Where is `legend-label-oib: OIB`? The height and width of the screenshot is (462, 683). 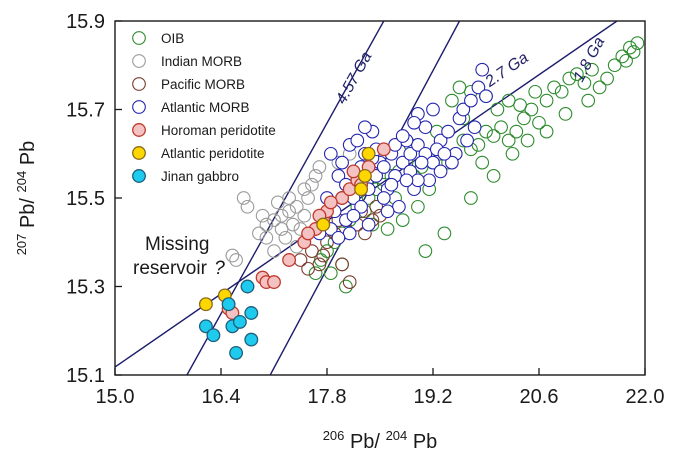
legend-label-oib: OIB is located at coordinates (172, 38).